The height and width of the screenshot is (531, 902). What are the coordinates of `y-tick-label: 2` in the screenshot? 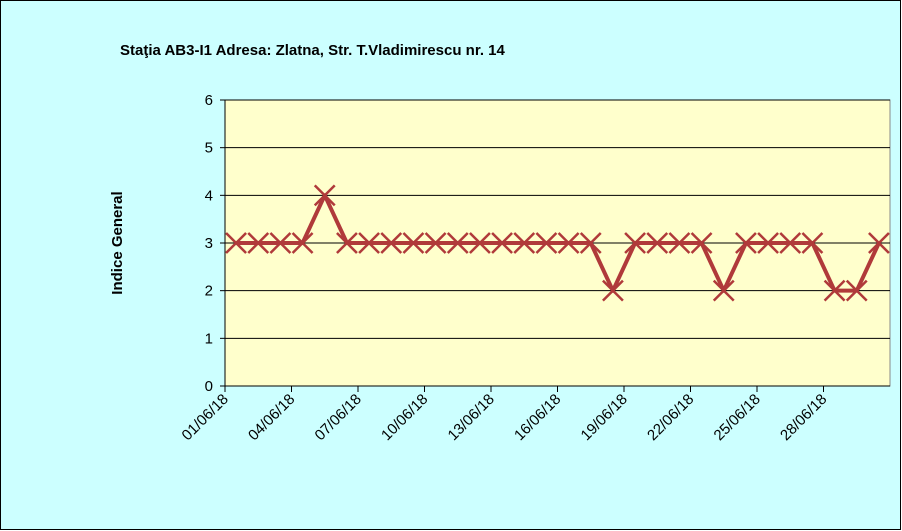 It's located at (209, 291).